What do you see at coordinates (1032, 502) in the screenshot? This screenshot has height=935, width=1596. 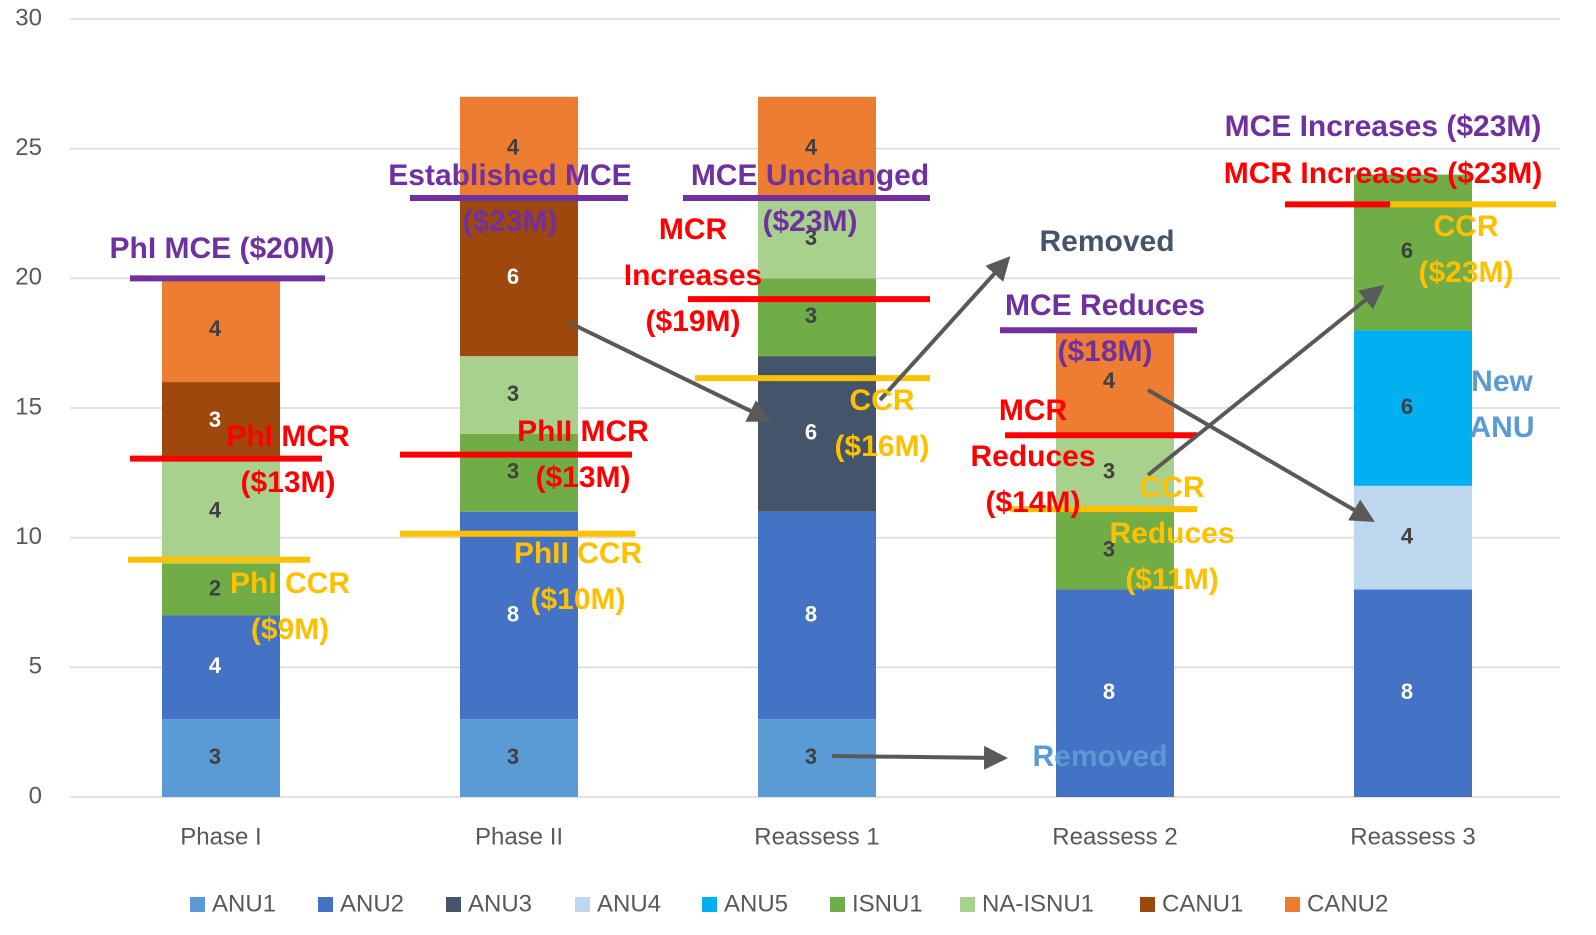 I see `annotation: ($14M)` at bounding box center [1032, 502].